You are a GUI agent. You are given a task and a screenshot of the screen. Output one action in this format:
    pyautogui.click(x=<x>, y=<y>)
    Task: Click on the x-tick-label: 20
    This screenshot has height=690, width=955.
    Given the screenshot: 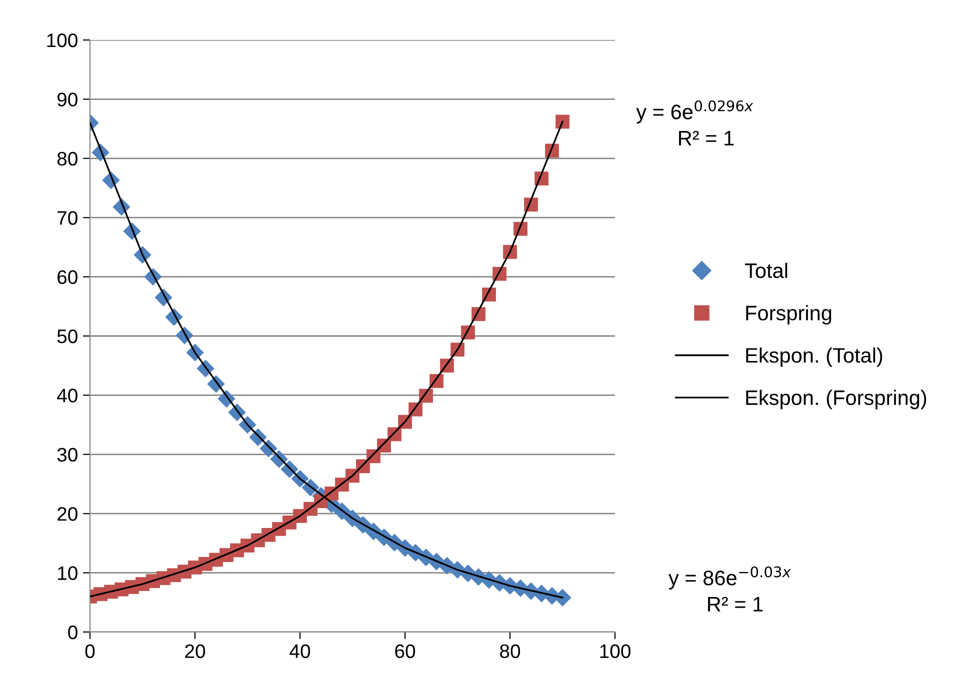 What is the action you would take?
    pyautogui.click(x=195, y=651)
    